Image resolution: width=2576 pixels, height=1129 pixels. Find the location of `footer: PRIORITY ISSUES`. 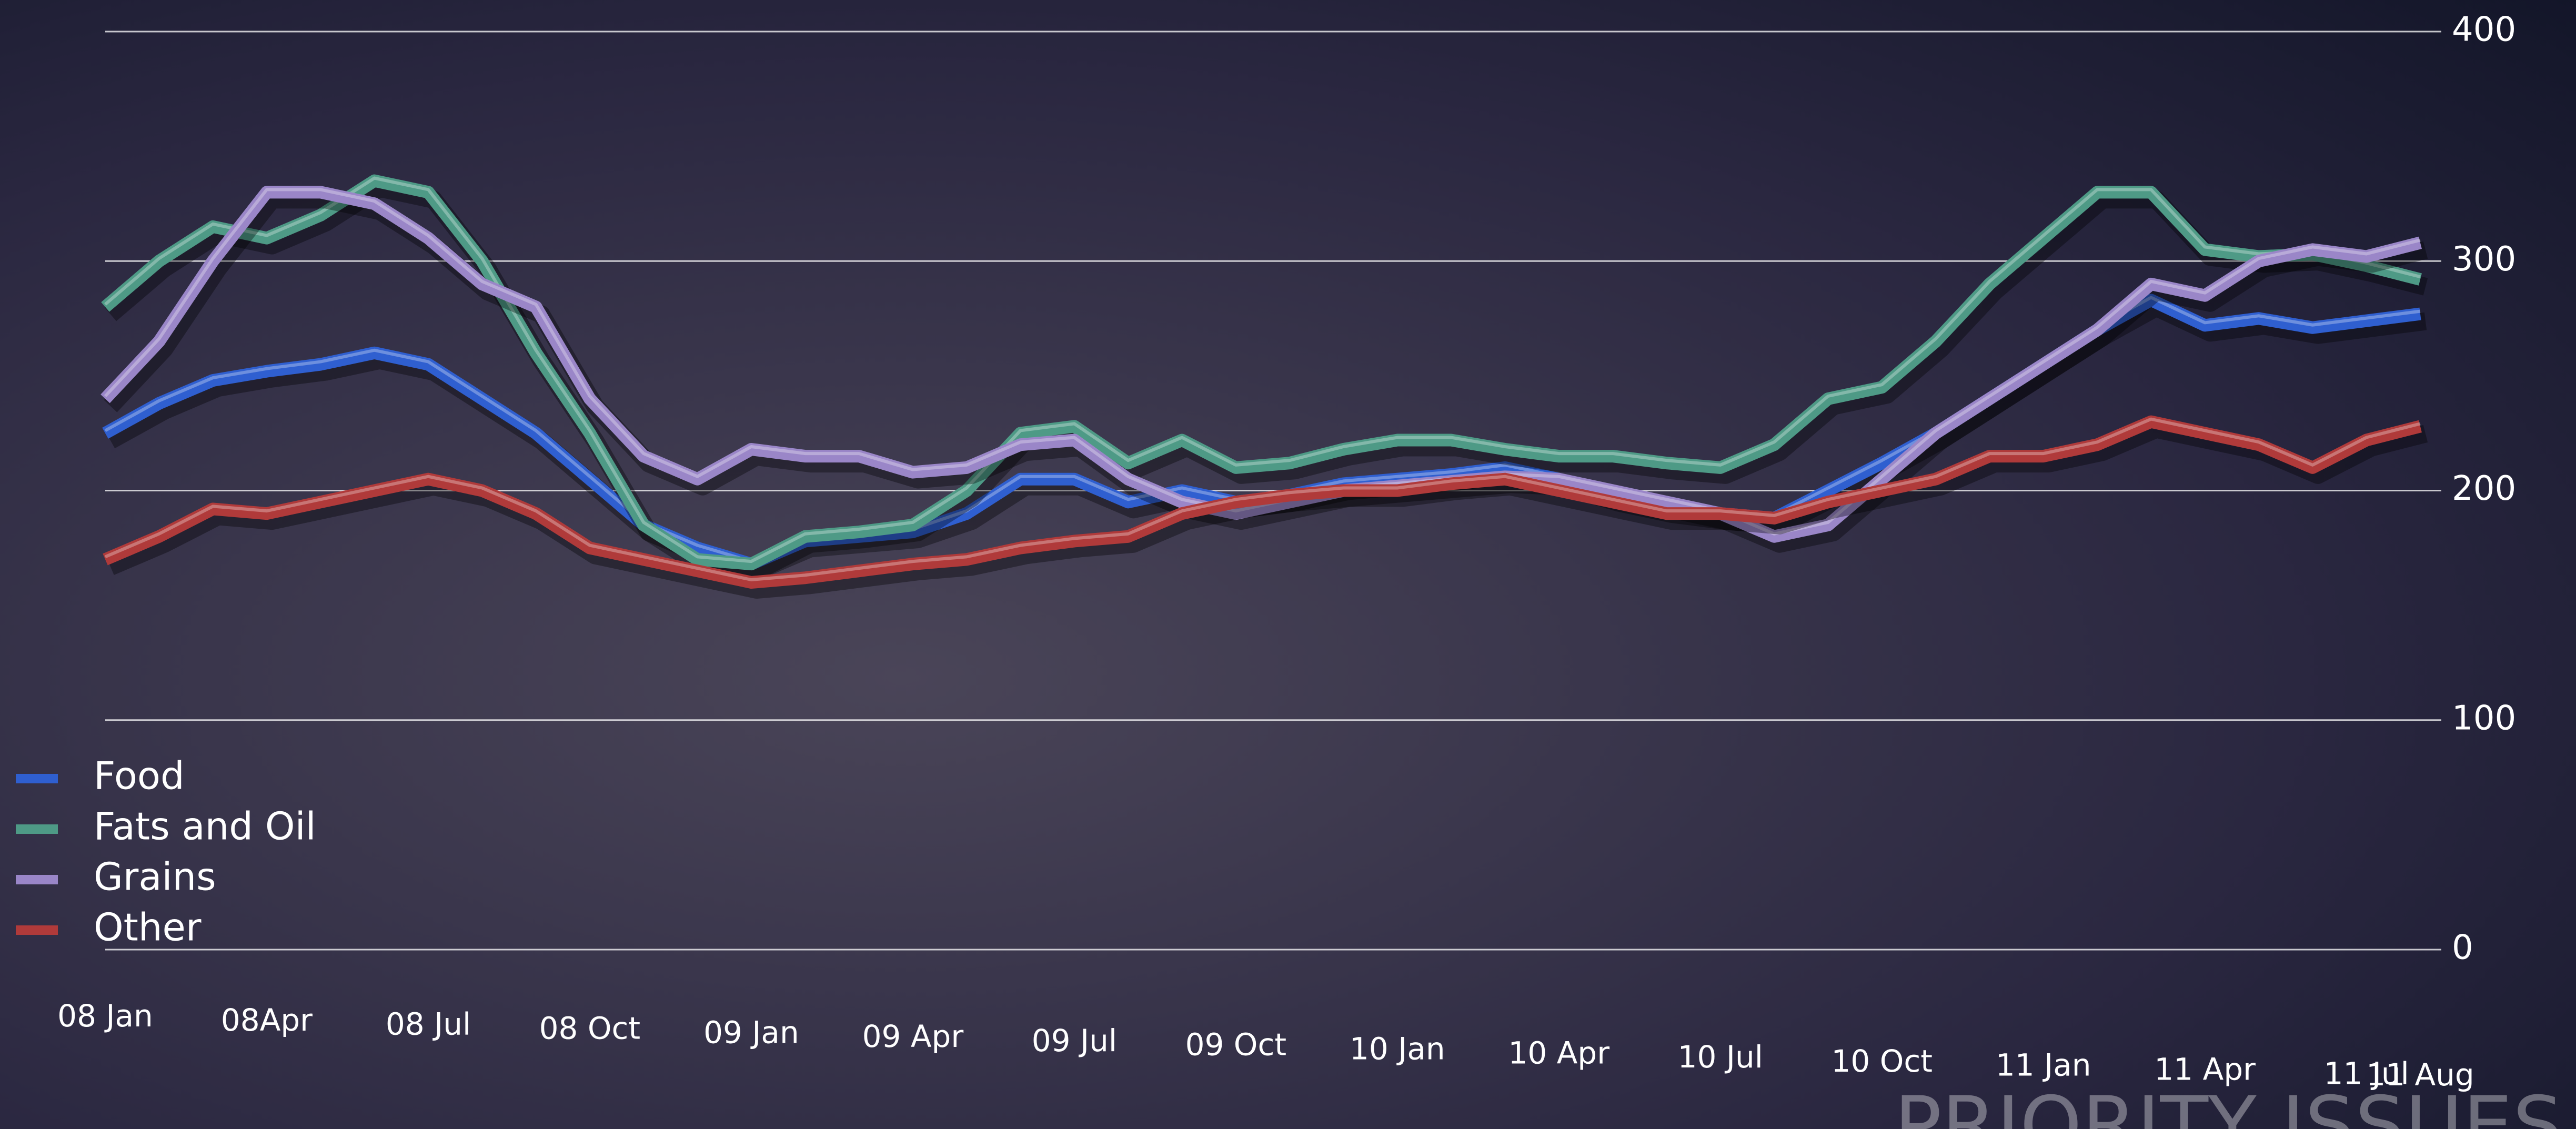

footer: PRIORITY ISSUES is located at coordinates (2228, 1104).